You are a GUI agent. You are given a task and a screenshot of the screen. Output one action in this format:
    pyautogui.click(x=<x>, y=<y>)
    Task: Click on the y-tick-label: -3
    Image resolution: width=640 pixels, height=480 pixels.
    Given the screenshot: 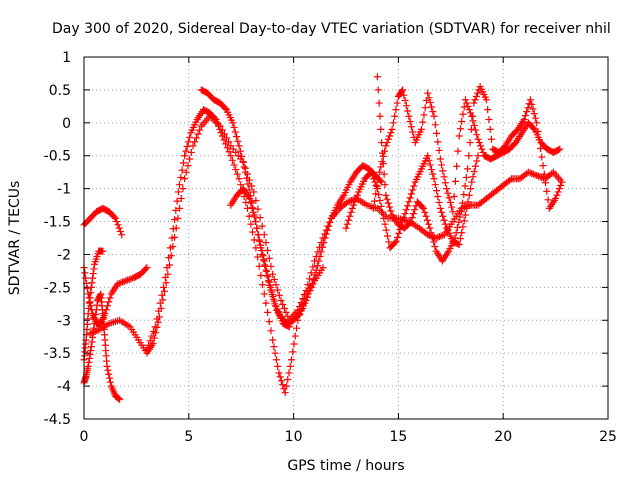 What is the action you would take?
    pyautogui.click(x=64, y=321)
    